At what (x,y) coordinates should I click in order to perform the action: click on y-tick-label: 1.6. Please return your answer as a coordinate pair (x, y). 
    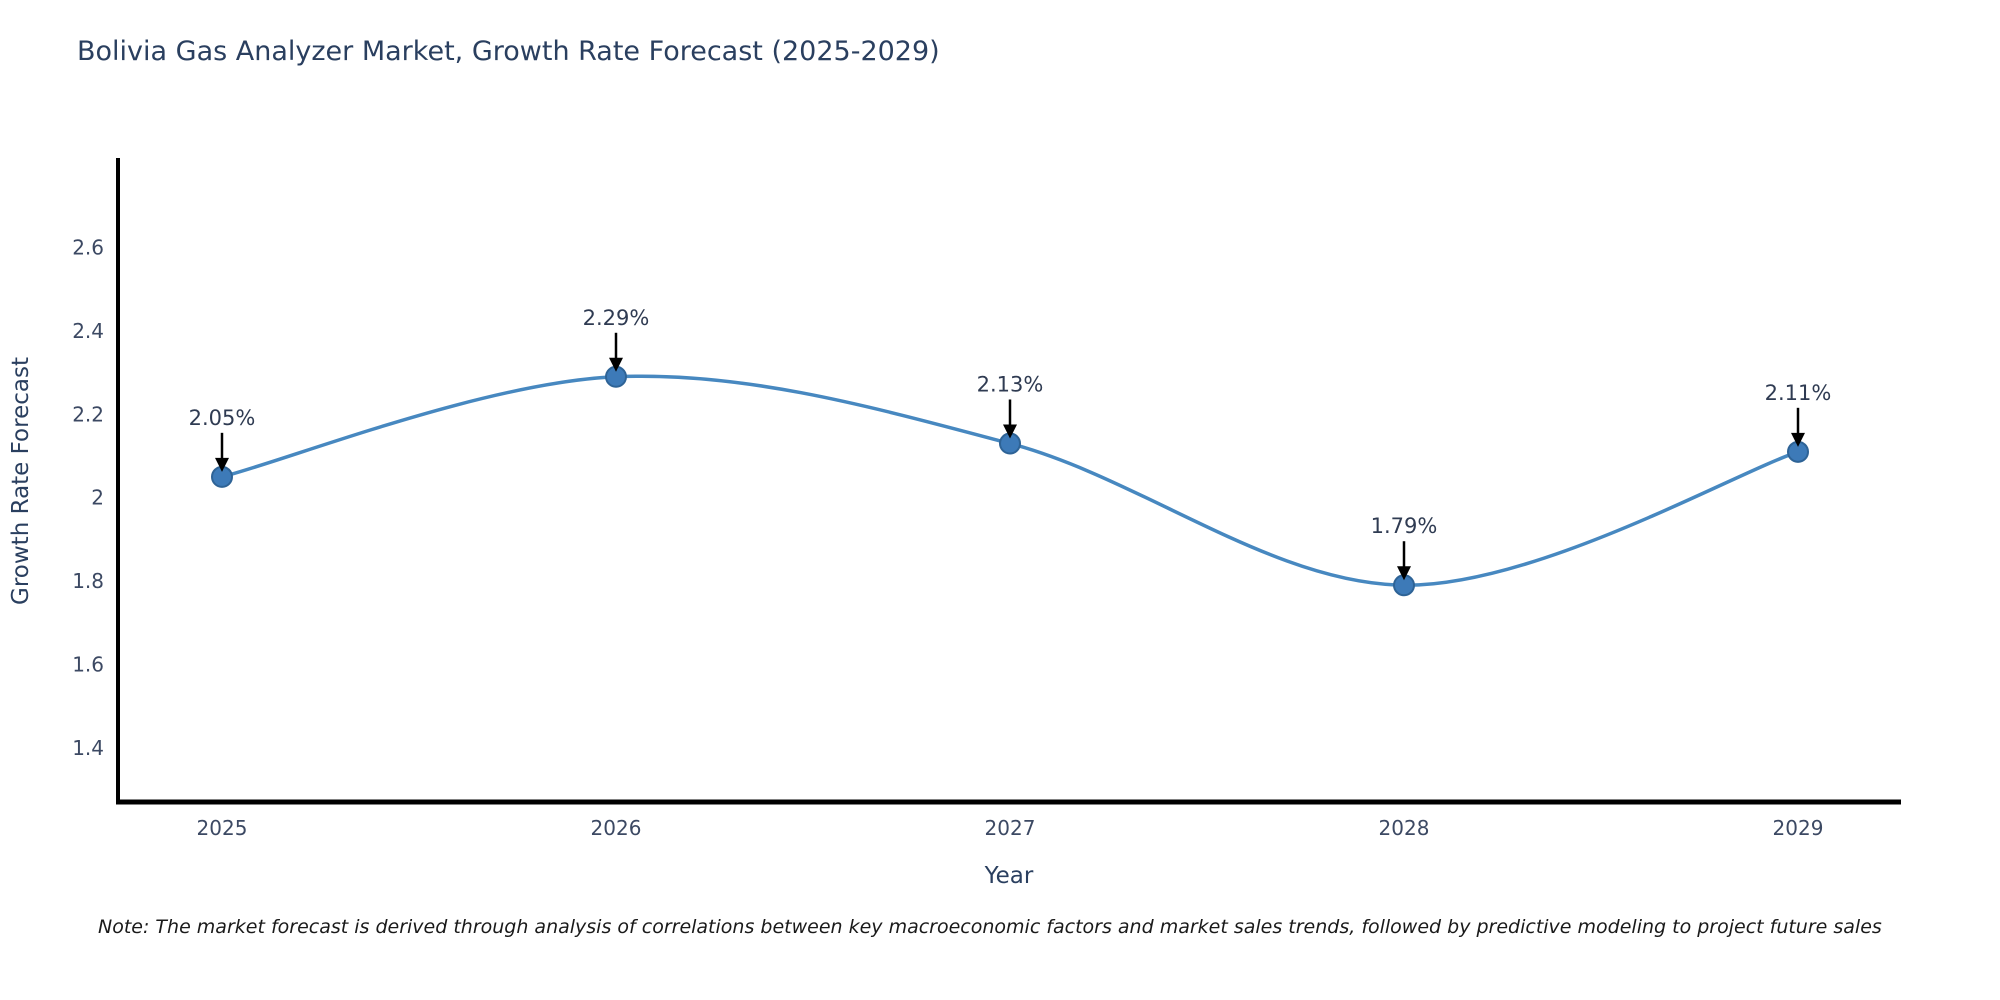
    Looking at the image, I should click on (88, 664).